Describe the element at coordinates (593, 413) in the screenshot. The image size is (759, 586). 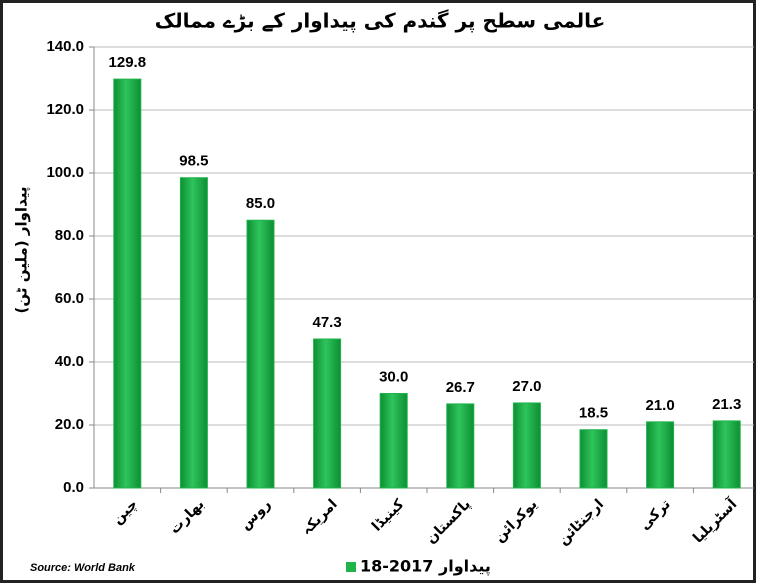
I see `value-label: 18.5` at that location.